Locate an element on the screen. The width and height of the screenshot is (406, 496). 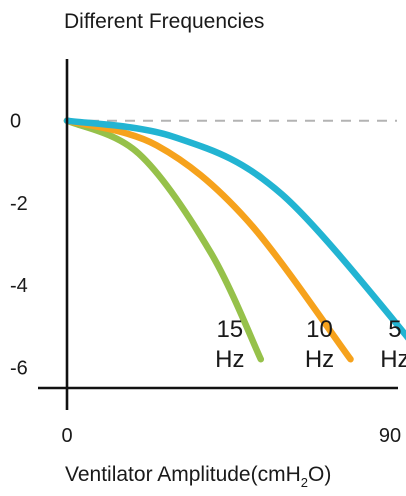
y-tick-label: 0 is located at coordinates (15, 122).